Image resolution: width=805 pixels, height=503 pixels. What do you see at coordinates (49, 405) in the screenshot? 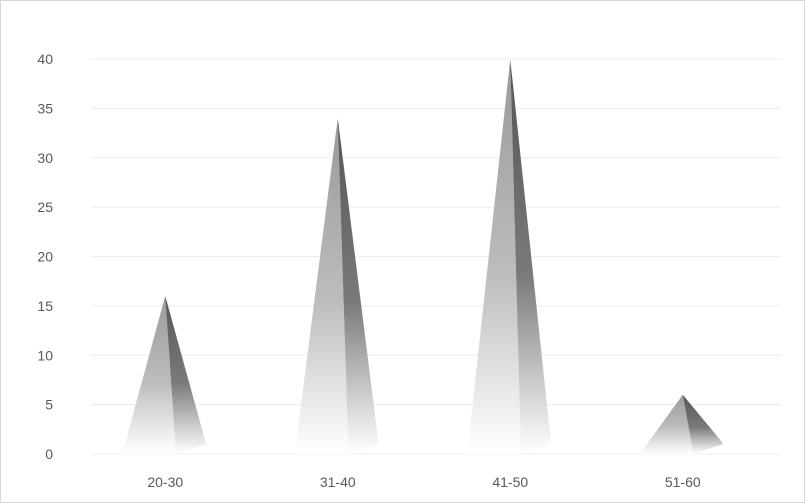
I see `y-tick-label: 5` at bounding box center [49, 405].